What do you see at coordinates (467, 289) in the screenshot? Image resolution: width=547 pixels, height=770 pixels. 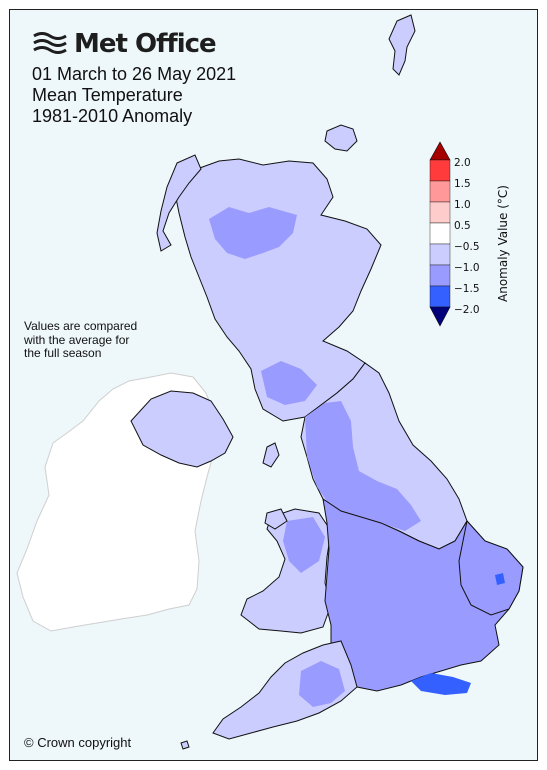 I see `colorbar-tick: −1.5` at bounding box center [467, 289].